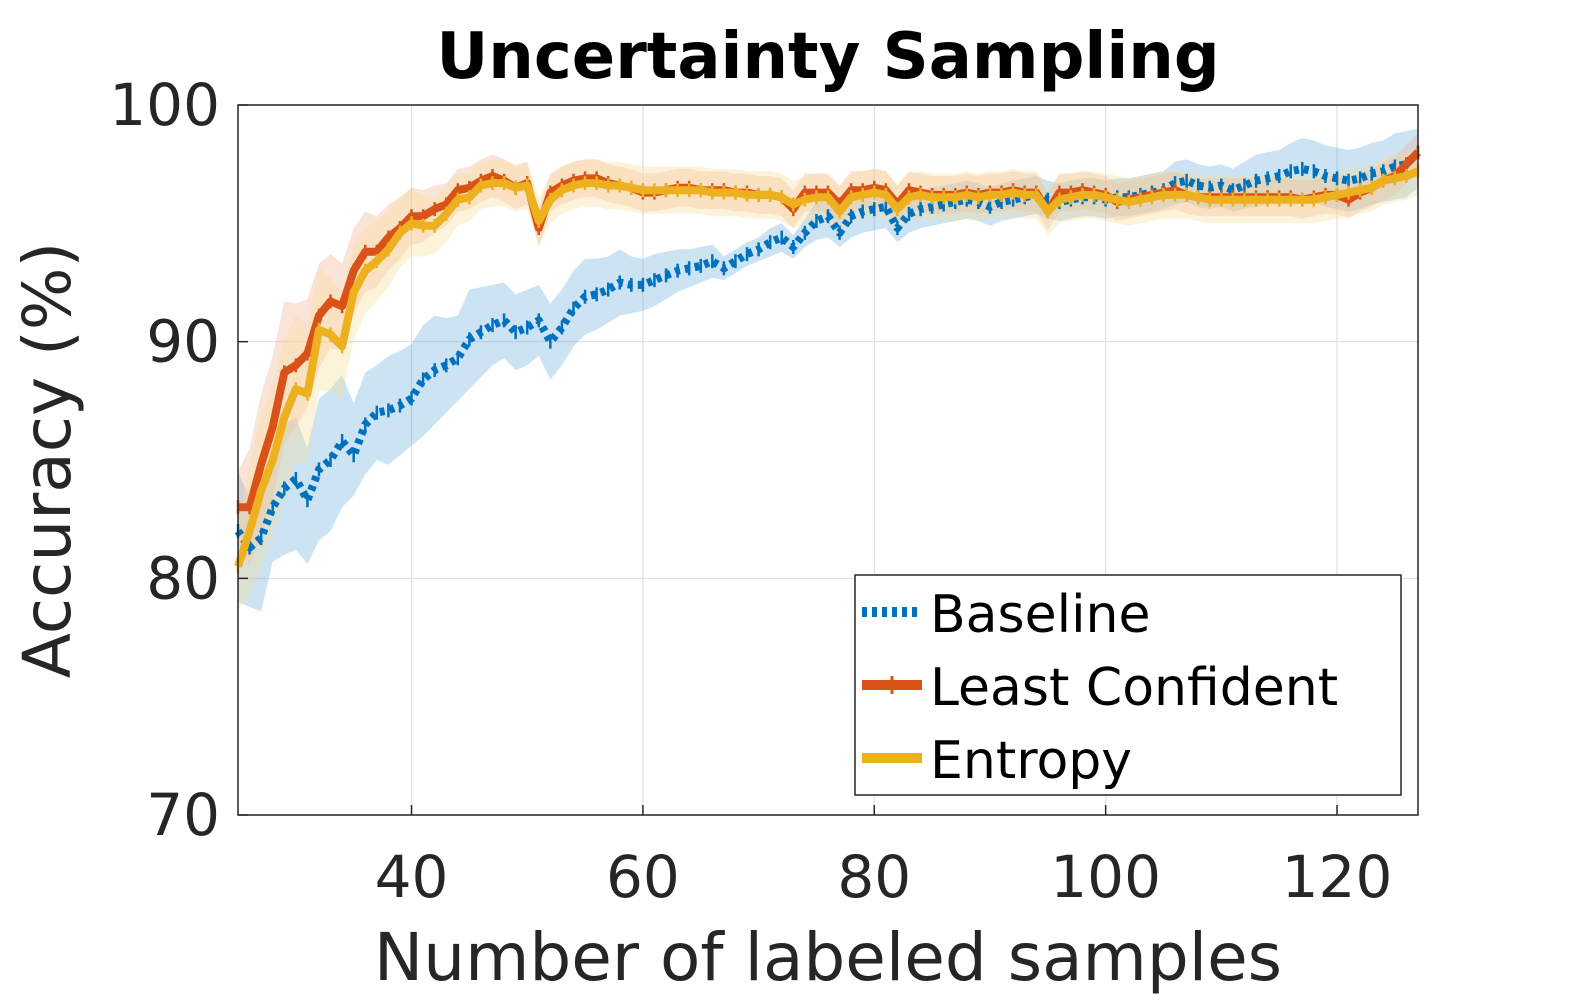 The height and width of the screenshot is (1005, 1578). What do you see at coordinates (178, 460) in the screenshot?
I see `y-axis-ticks: 70 80 90 100` at bounding box center [178, 460].